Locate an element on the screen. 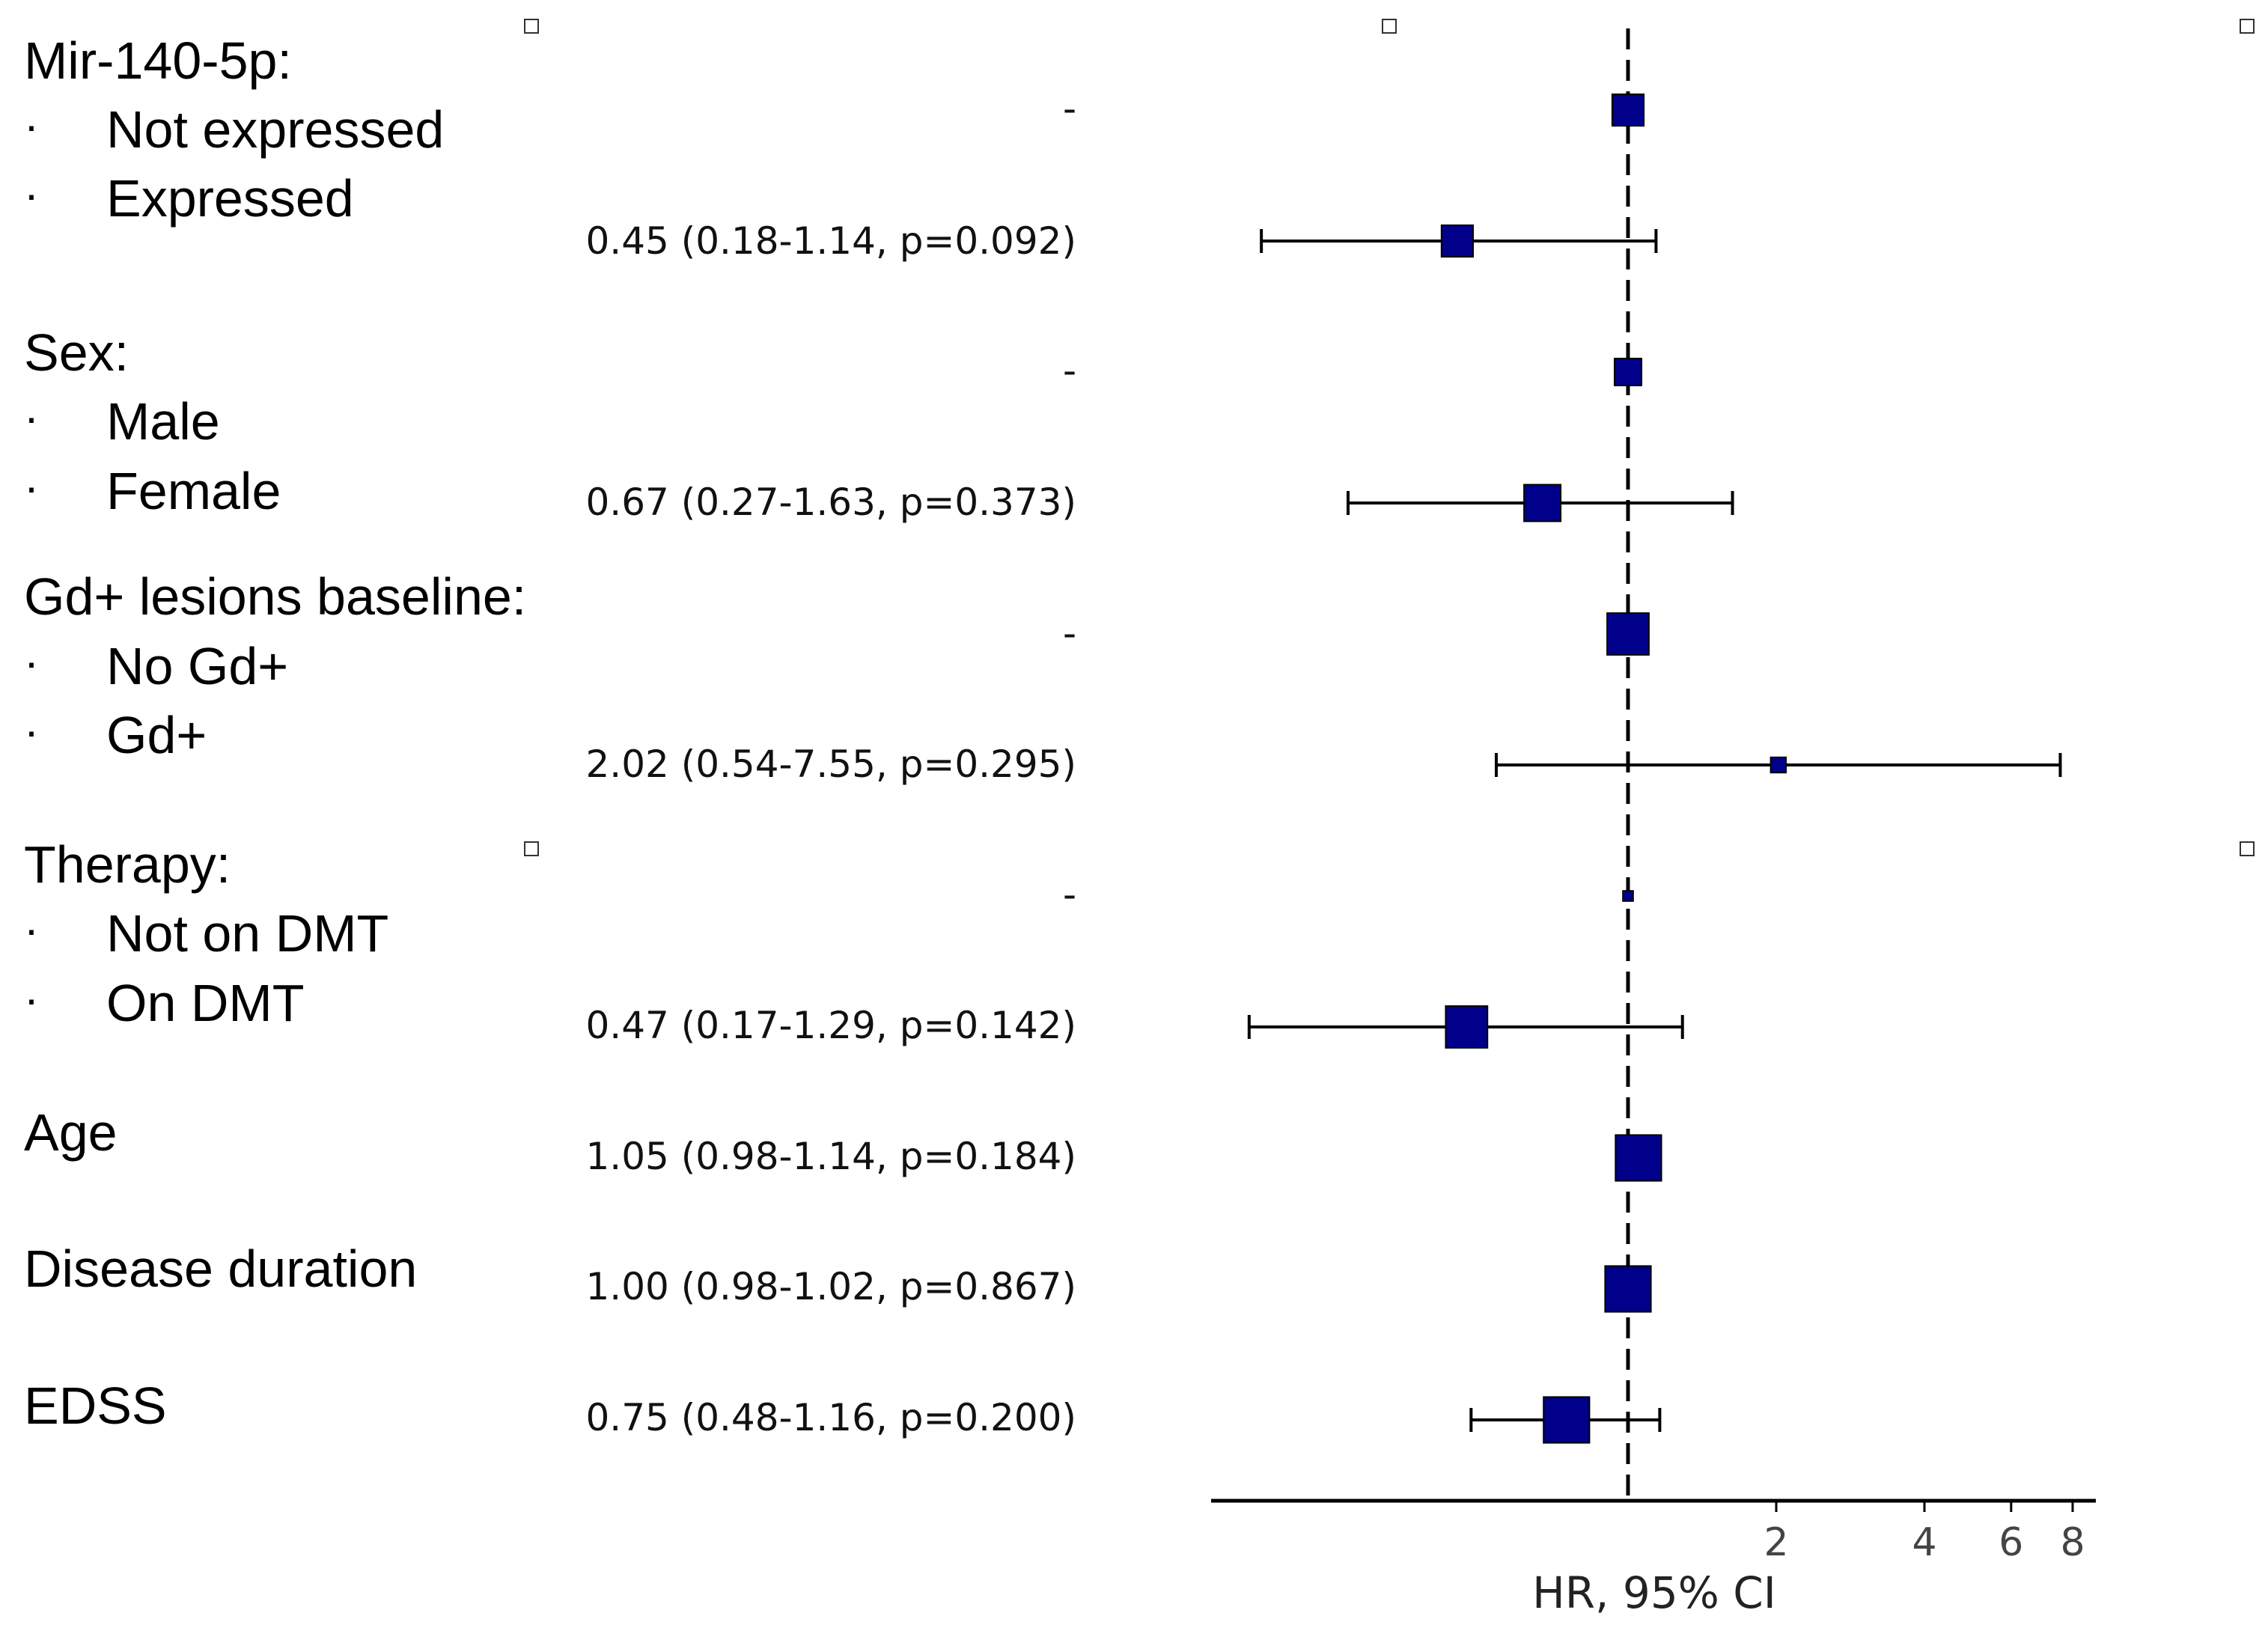  selection-handle-top-right is located at coordinates (2247, 26).